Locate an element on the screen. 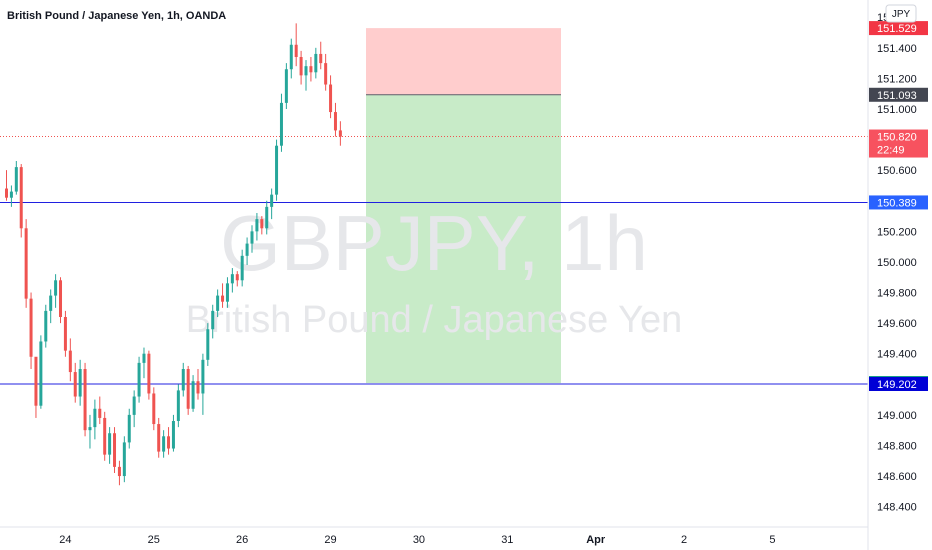  last-price-label: 150.820 is located at coordinates (897, 138).